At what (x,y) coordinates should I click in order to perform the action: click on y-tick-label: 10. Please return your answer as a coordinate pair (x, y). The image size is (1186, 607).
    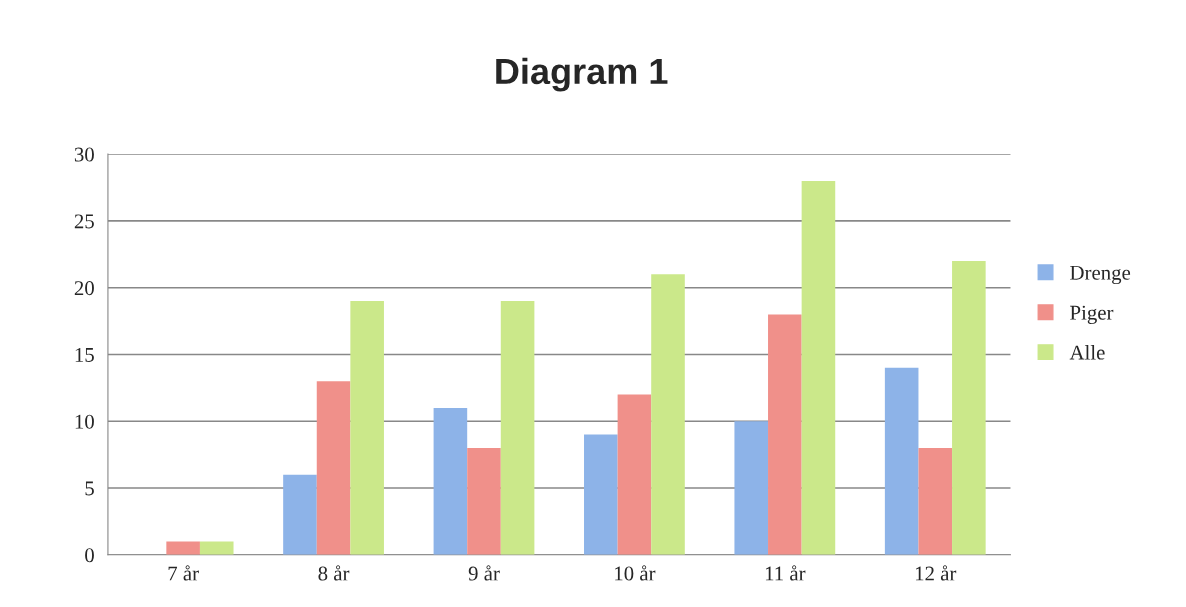
    Looking at the image, I should click on (84, 421).